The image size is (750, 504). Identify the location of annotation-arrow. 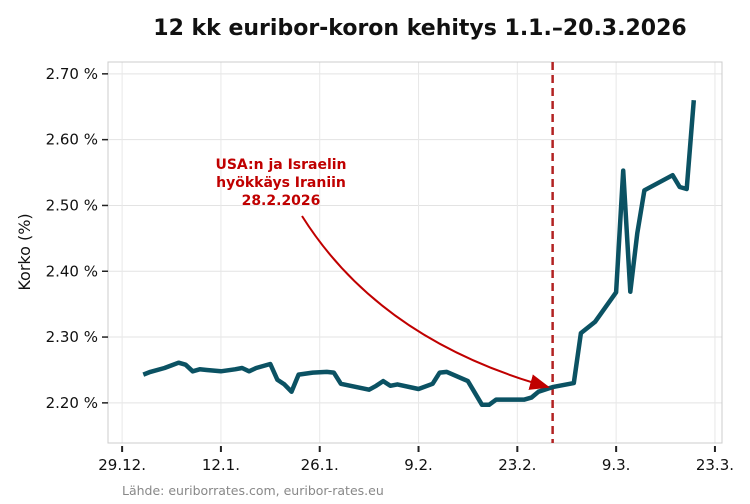
(425, 301).